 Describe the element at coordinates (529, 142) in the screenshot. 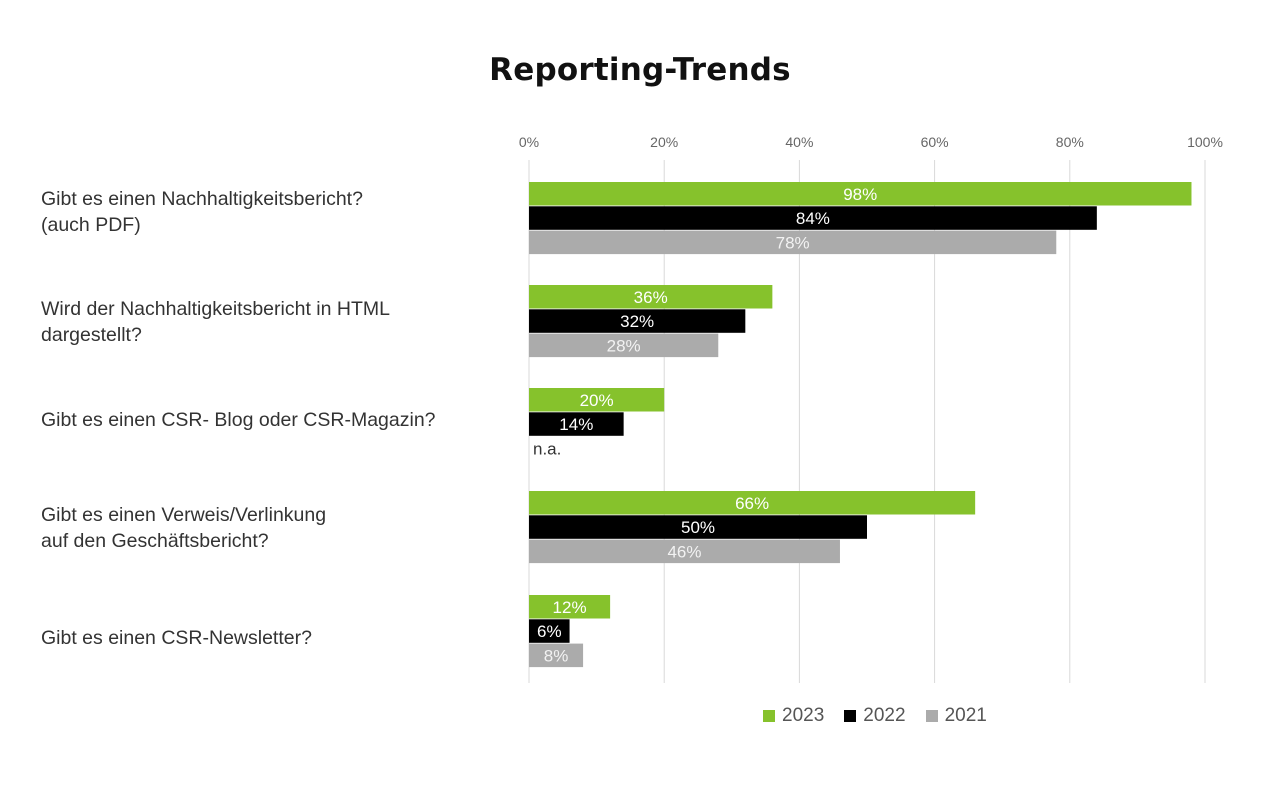

I see `x-tick-label-0: 0%` at that location.